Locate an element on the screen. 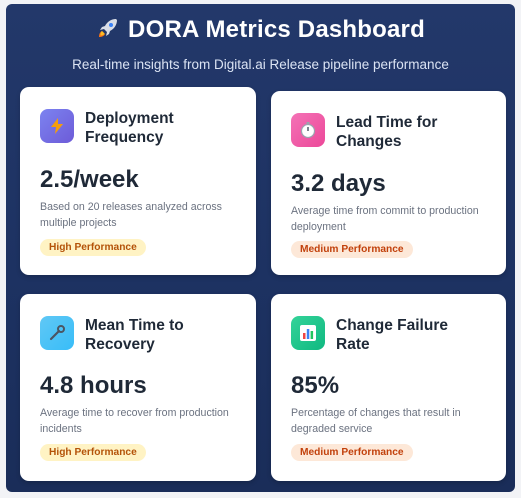  page-title: DORA Metrics Dashboard is located at coordinates (260, 30).